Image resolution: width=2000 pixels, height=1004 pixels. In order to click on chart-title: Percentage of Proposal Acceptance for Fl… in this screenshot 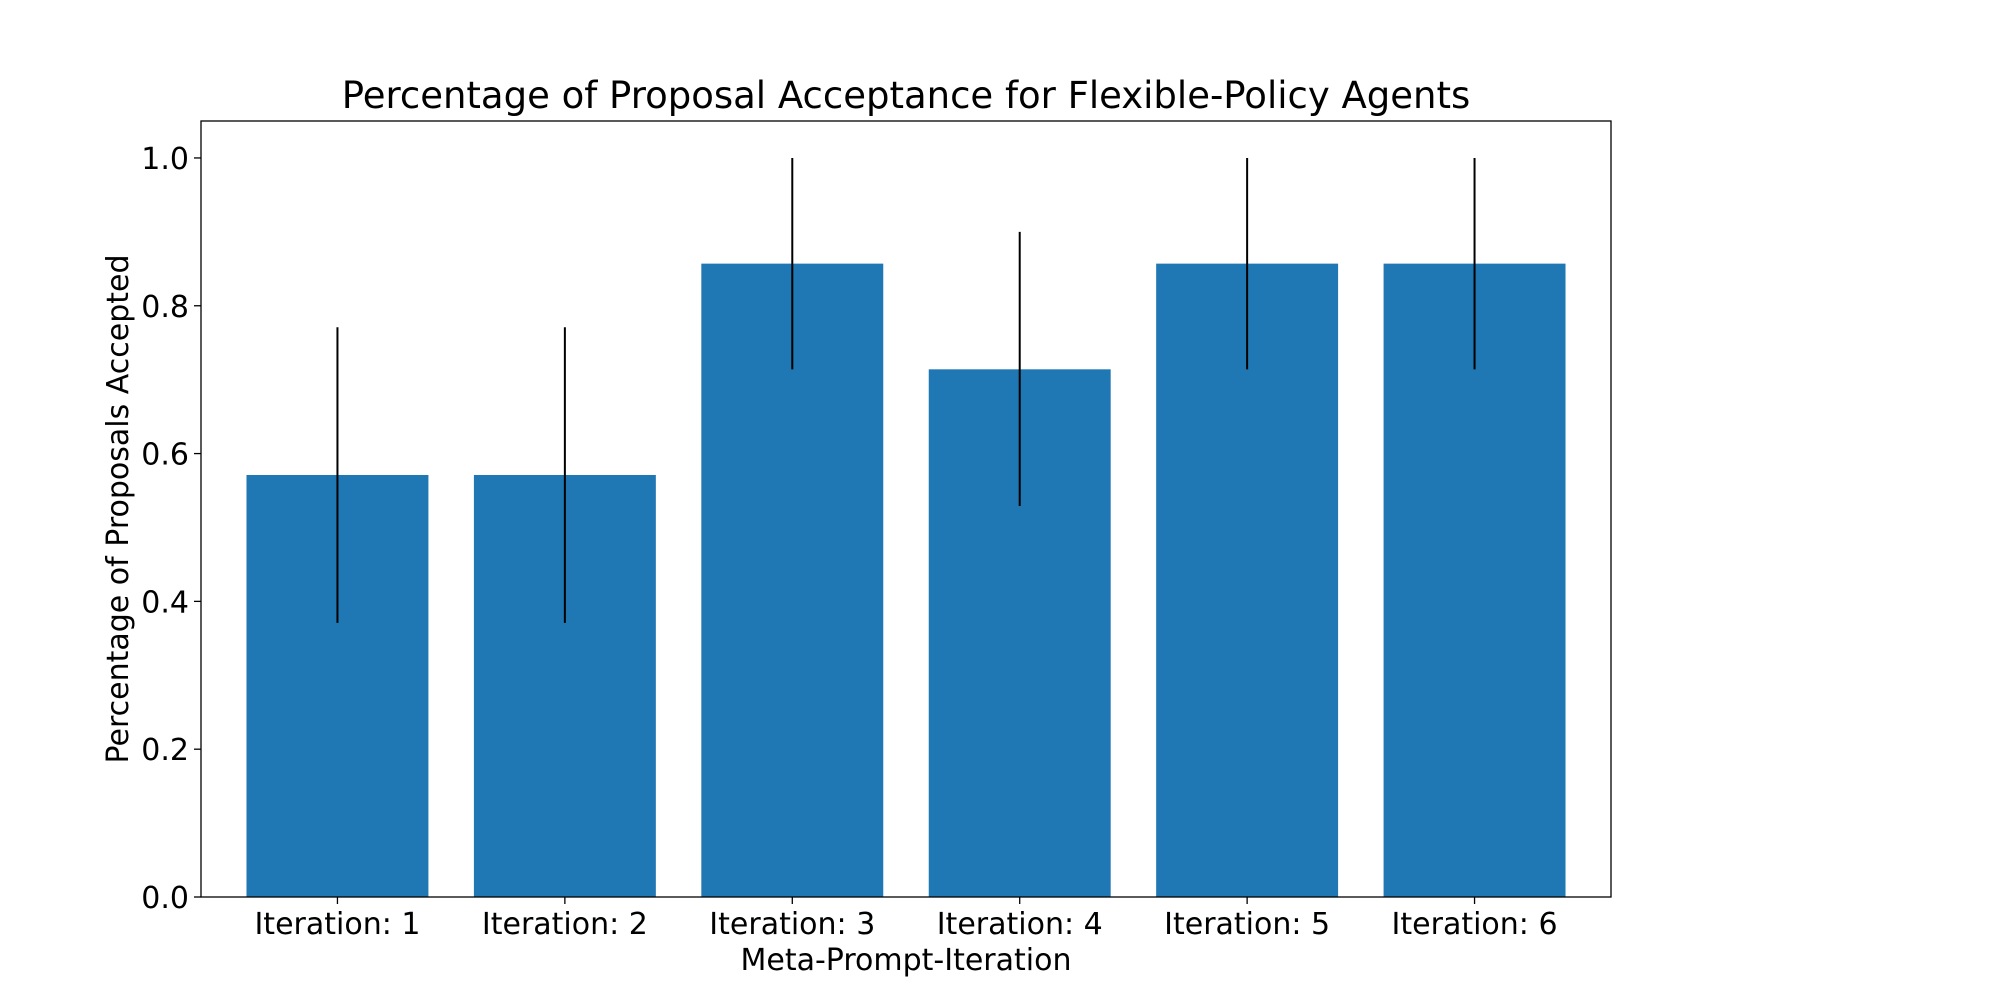, I will do `click(906, 95)`.